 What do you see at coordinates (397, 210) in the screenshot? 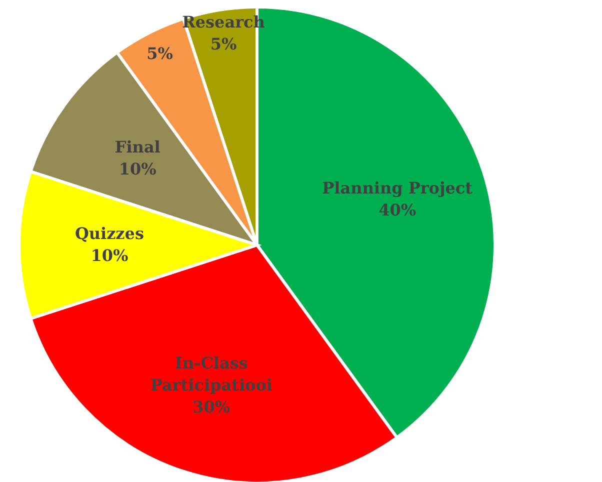
I see `data-label: 40%` at bounding box center [397, 210].